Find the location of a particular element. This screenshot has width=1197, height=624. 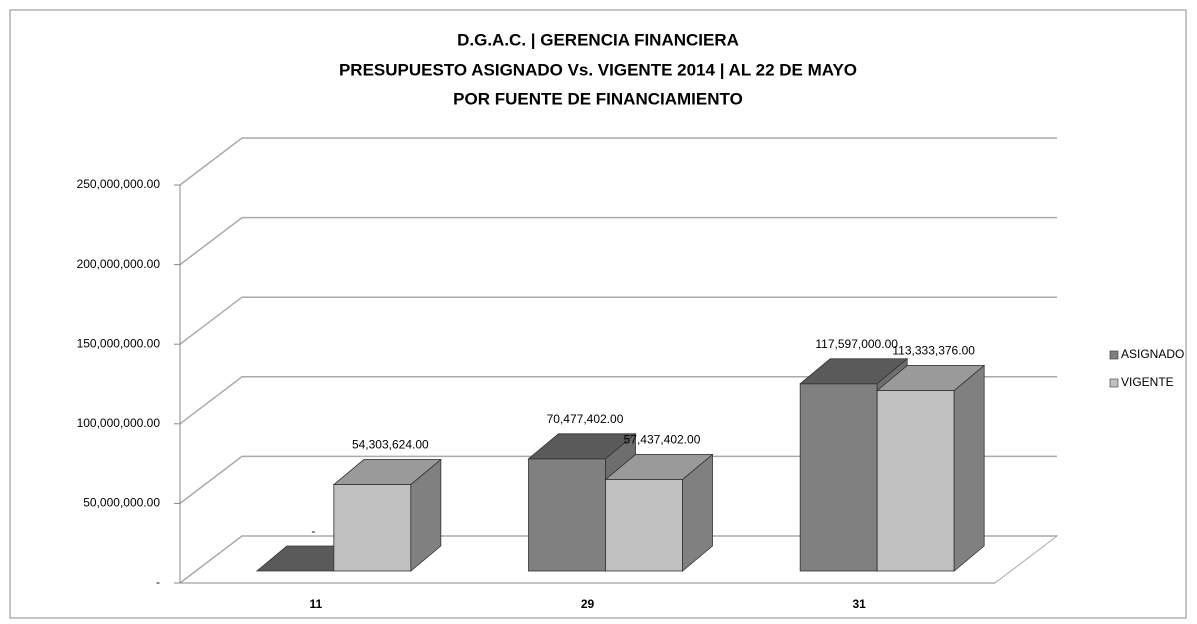

y-tick-label: - is located at coordinates (158, 582).